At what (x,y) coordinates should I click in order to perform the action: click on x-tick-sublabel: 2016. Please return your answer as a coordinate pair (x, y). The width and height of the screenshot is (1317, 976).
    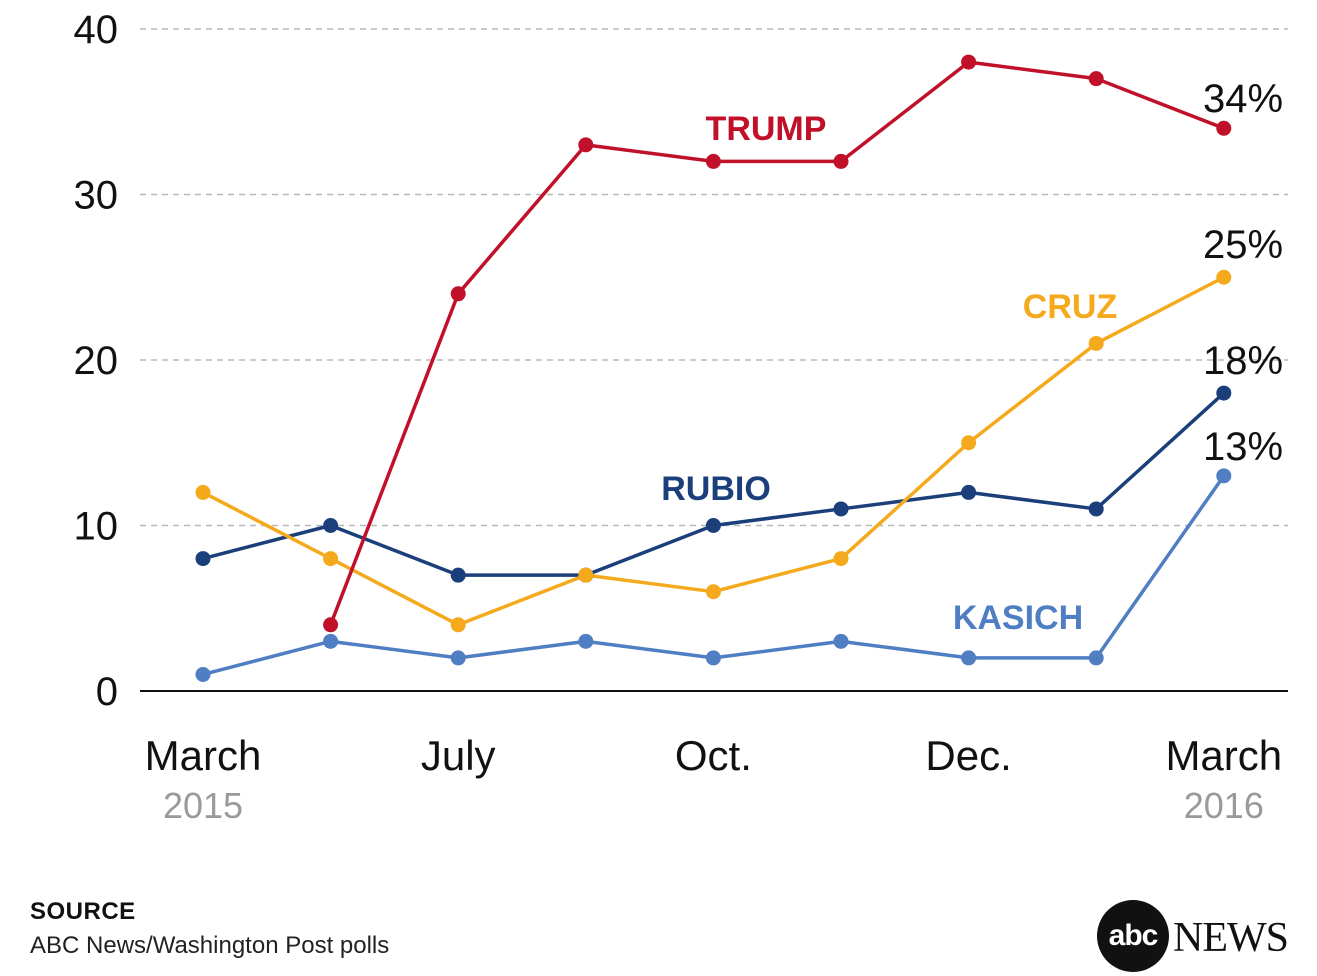
    Looking at the image, I should click on (1224, 805).